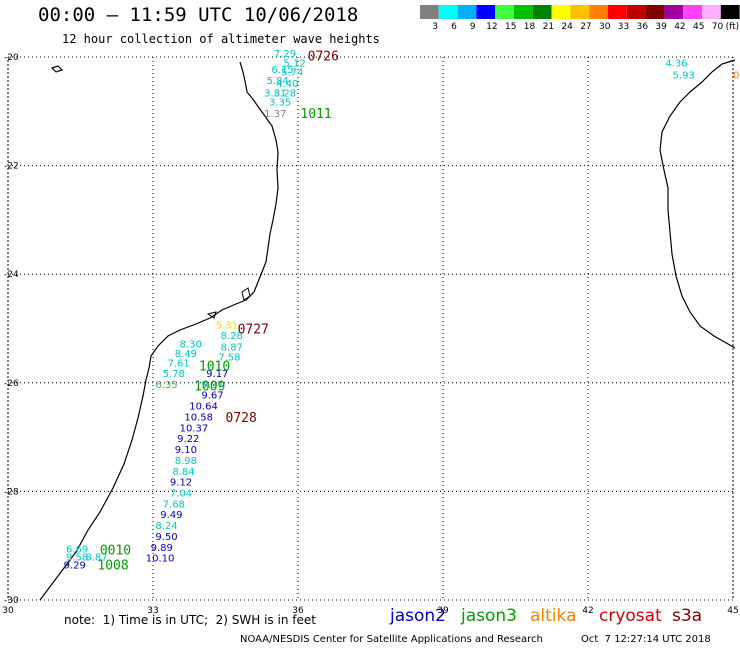 The image size is (740, 650). I want to click on wave-height-label: 7.61, so click(179, 364).